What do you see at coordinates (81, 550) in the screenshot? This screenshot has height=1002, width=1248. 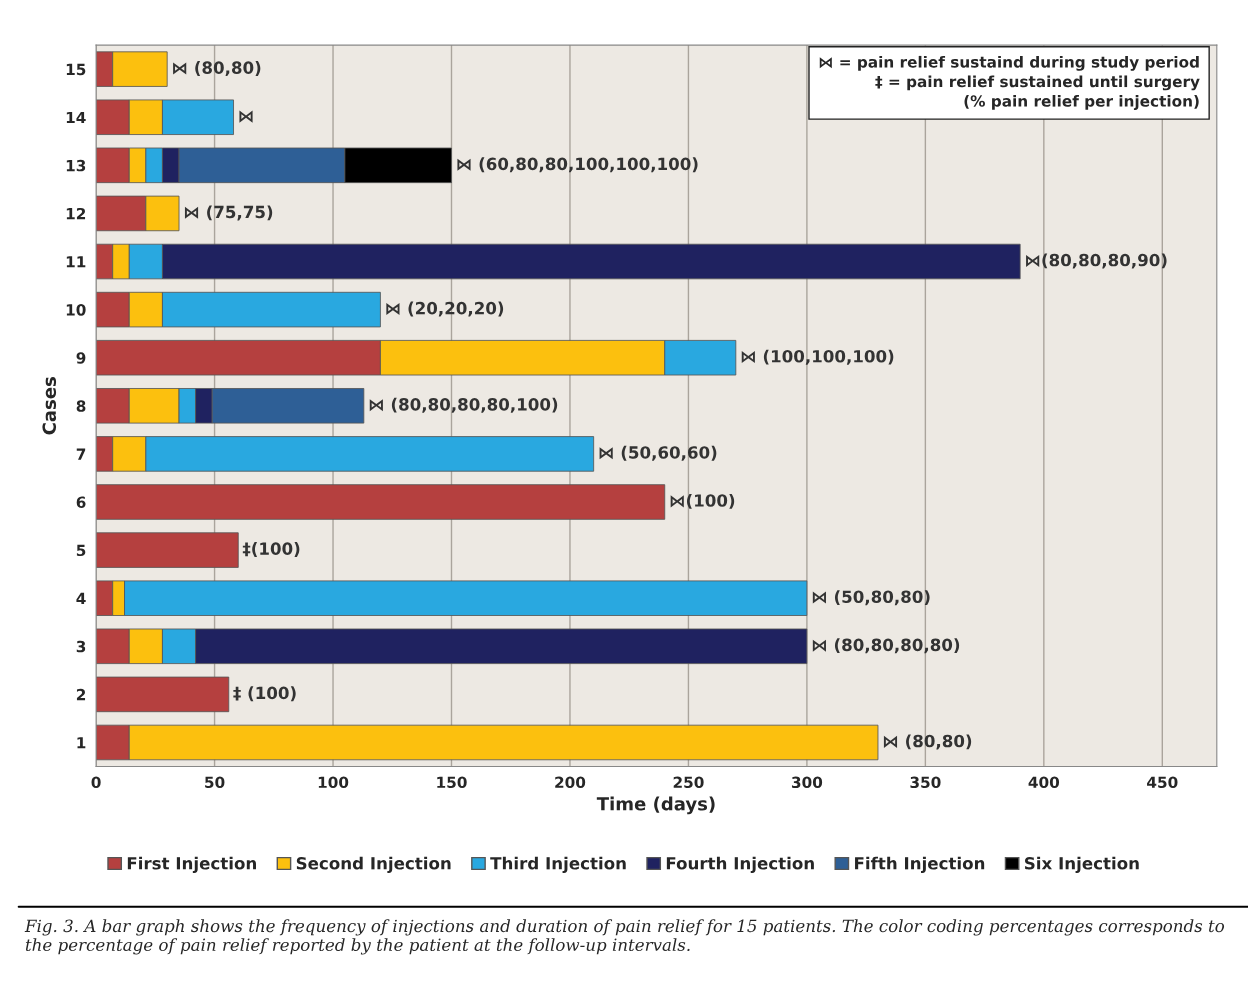 I see `y-tick-label: 5` at bounding box center [81, 550].